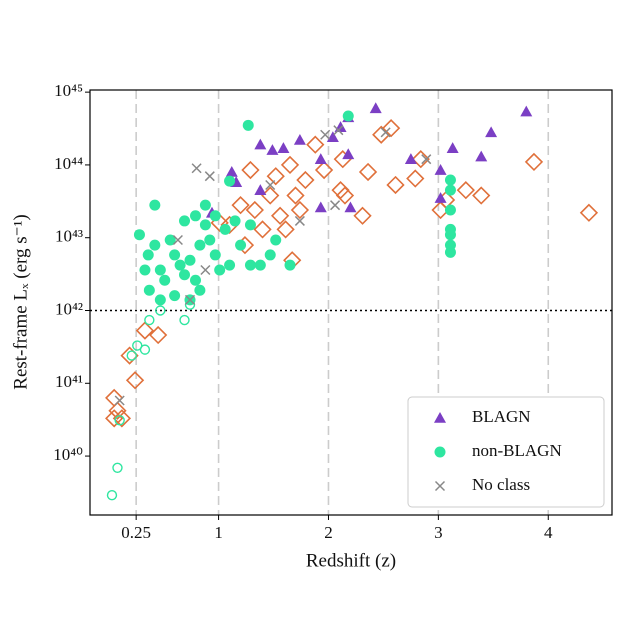 This screenshot has width=626, height=626. Describe the element at coordinates (548, 532) in the screenshot. I see `x-tick-label: 4` at that location.